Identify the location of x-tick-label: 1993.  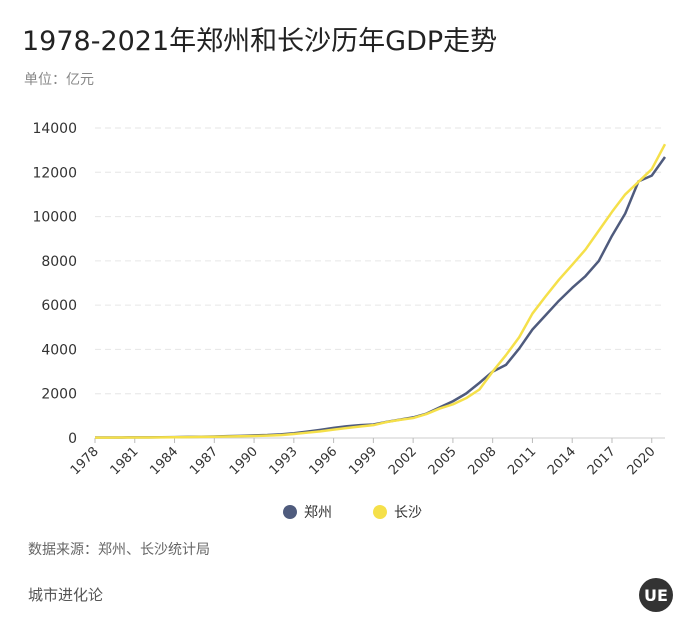
(284, 461).